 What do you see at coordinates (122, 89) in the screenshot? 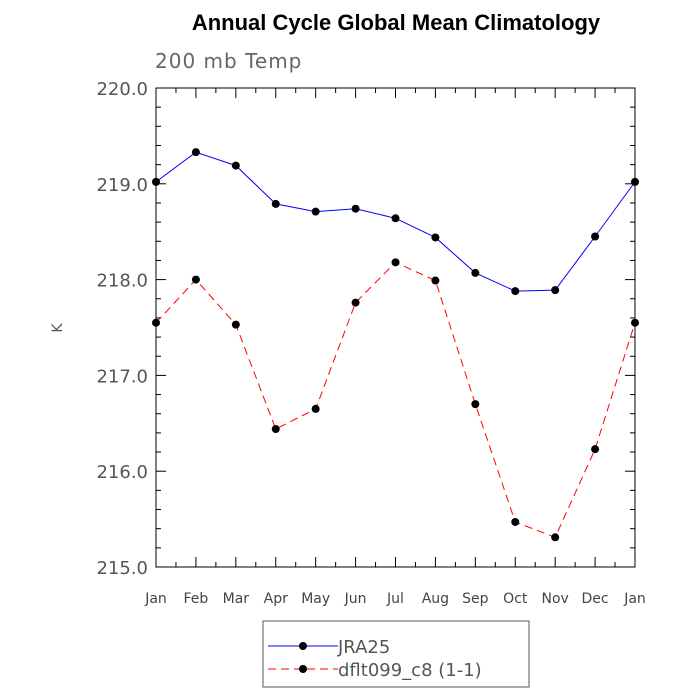
I see `y-tick-label: 220.0` at bounding box center [122, 89].